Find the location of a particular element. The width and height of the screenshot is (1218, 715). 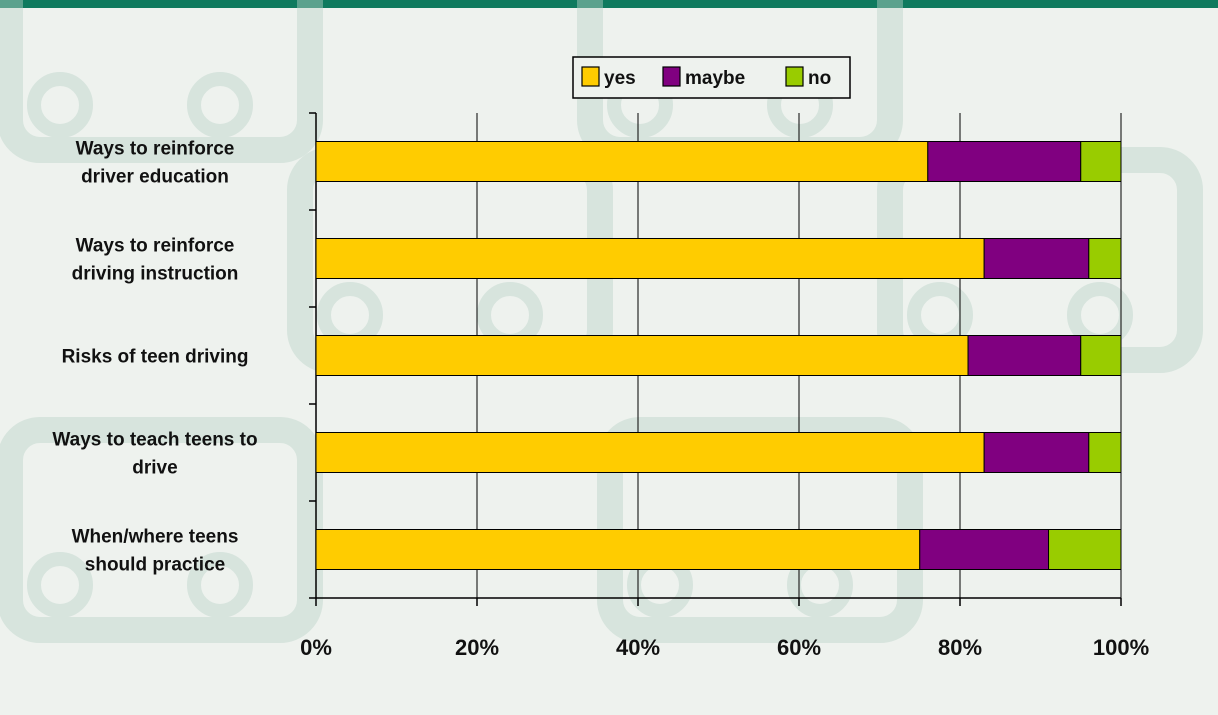

x-tick-label: 40% is located at coordinates (638, 647).